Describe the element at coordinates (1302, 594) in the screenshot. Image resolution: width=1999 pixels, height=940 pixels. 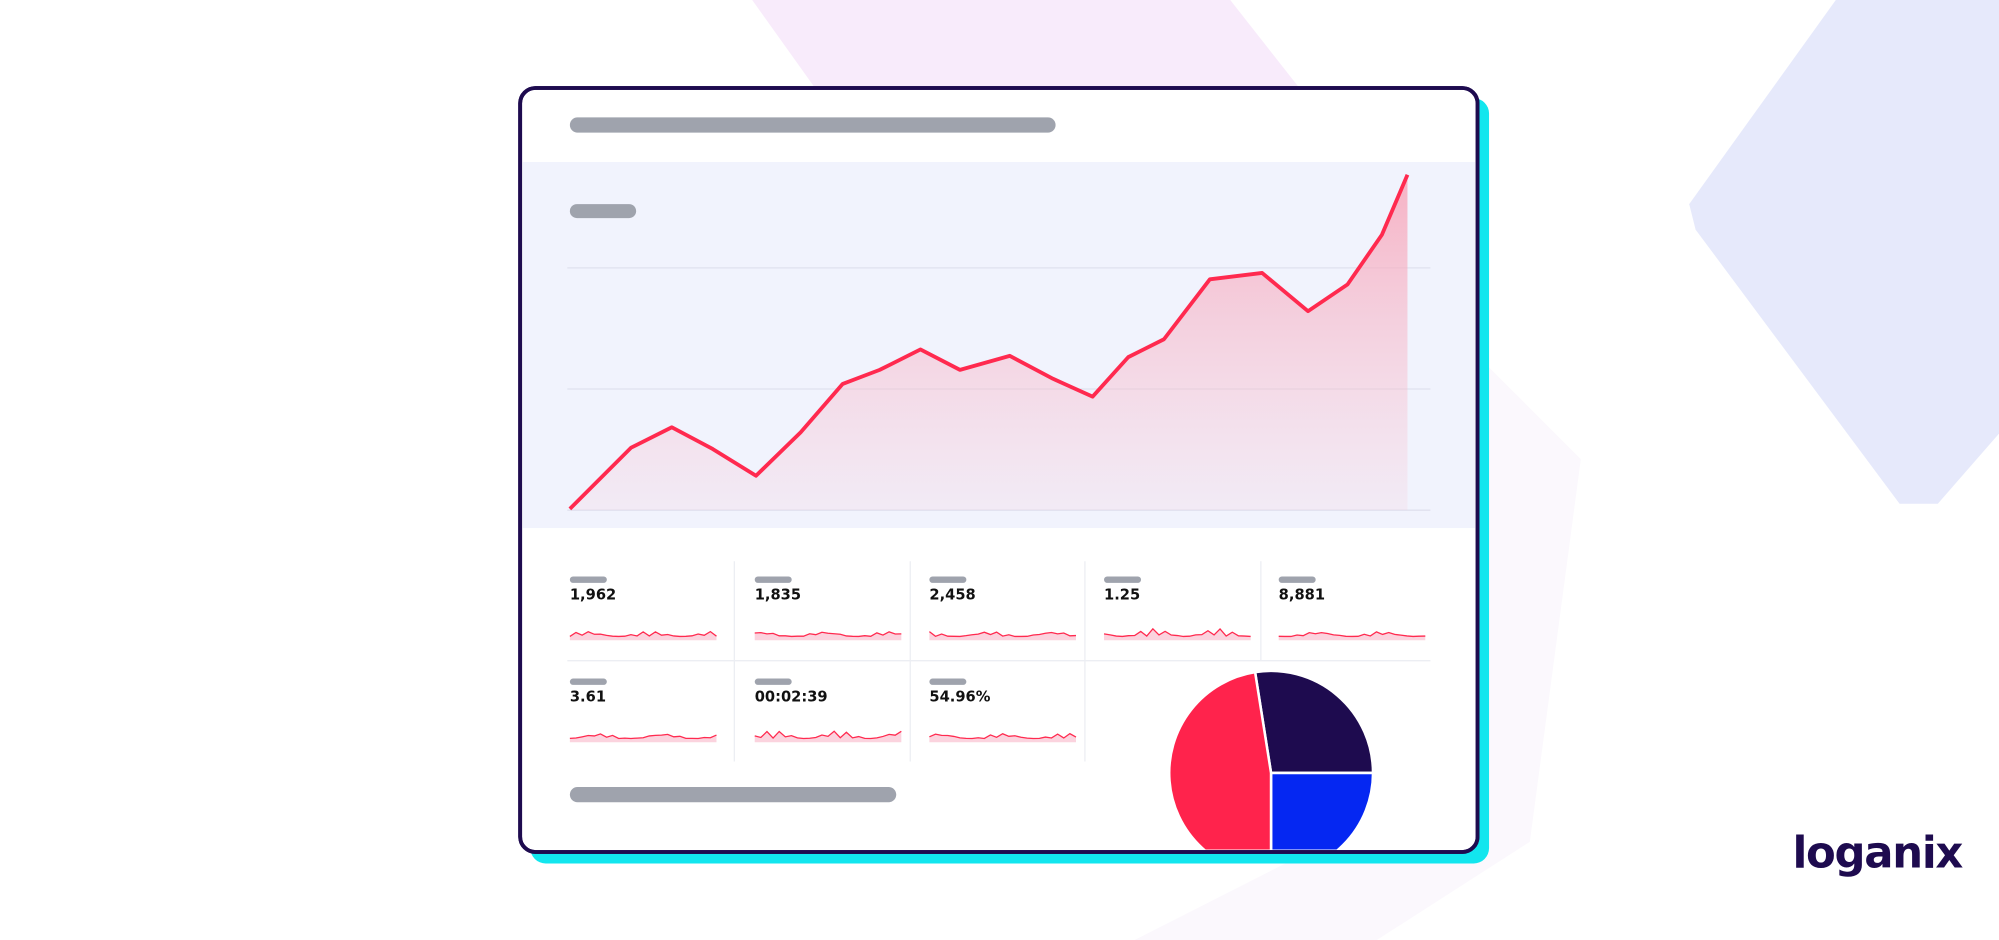
I see `metric-value: 8,881` at that location.